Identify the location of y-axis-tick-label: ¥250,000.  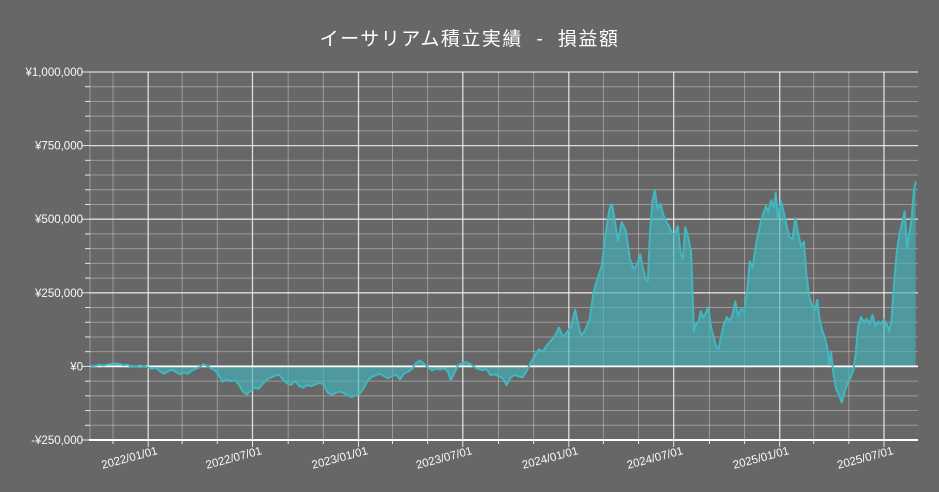
(58, 294).